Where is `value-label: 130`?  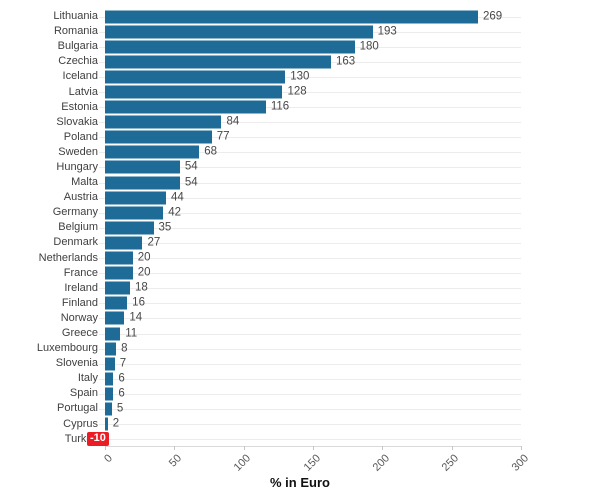
value-label: 130 is located at coordinates (300, 76).